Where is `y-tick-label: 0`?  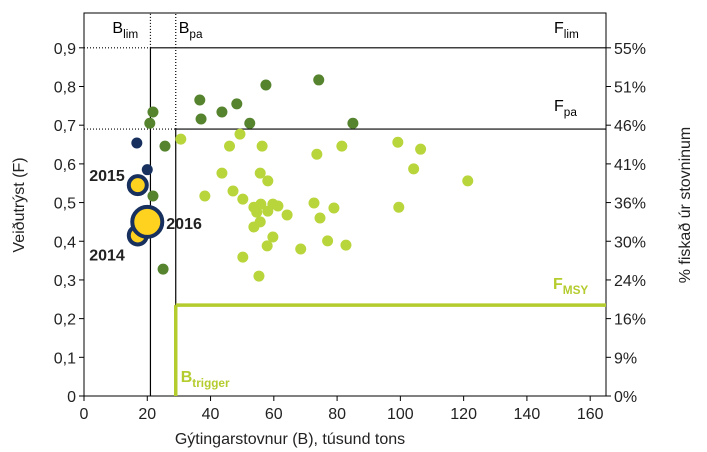 y-tick-label: 0 is located at coordinates (71, 397).